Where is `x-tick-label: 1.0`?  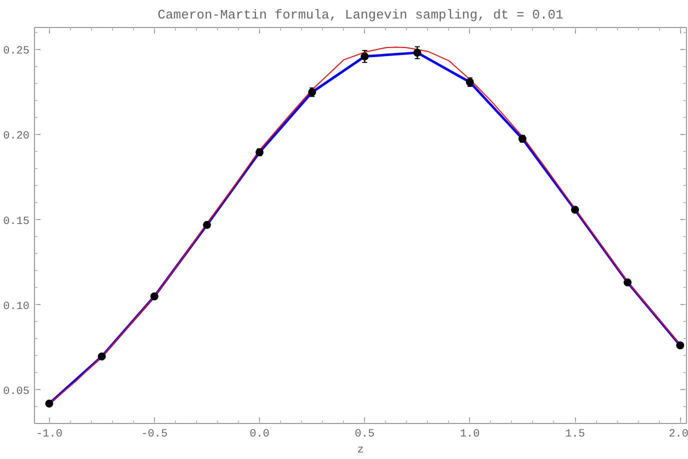 x-tick-label: 1.0 is located at coordinates (470, 434).